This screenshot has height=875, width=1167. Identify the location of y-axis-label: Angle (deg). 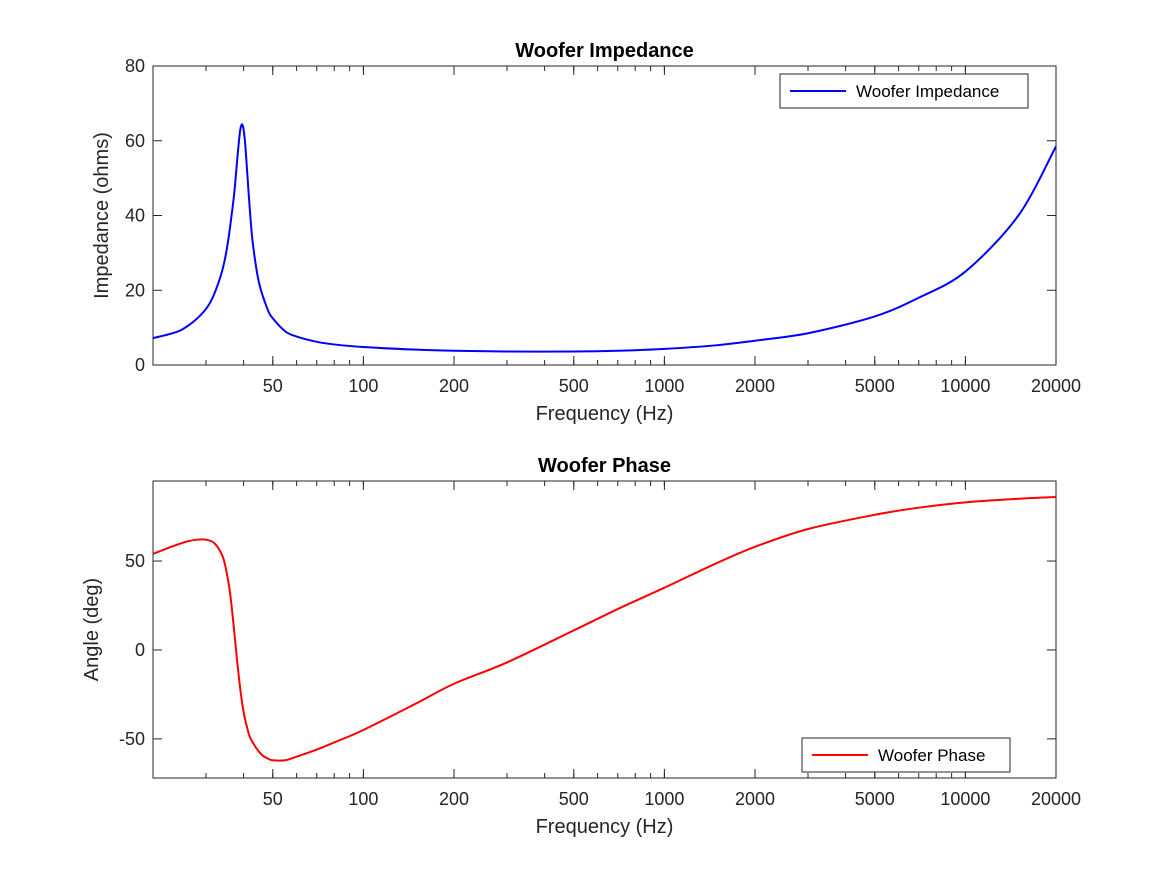
(92, 629).